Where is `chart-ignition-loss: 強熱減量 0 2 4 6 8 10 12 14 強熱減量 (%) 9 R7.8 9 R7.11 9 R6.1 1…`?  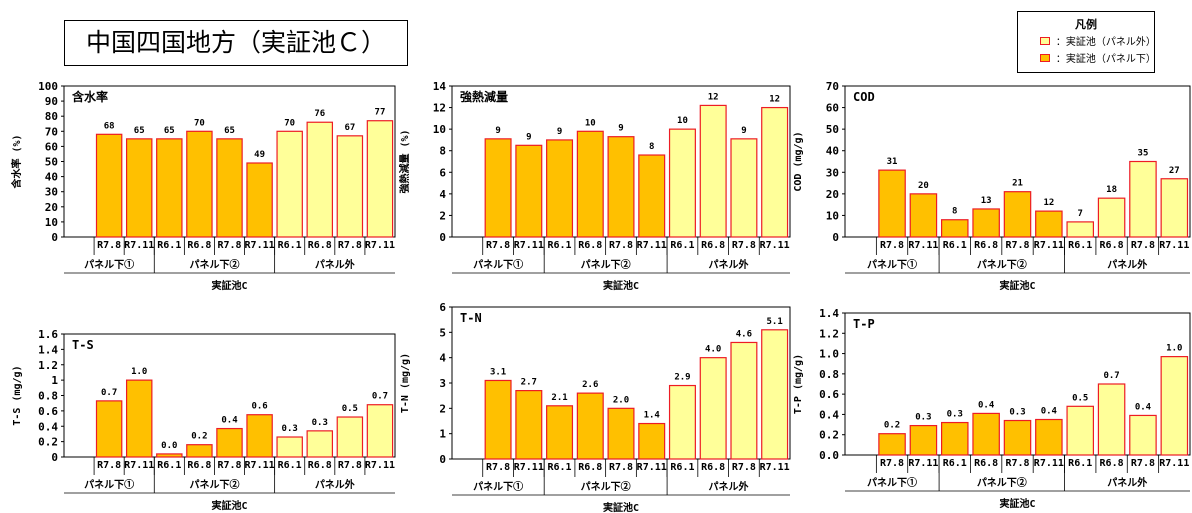
chart-ignition-loss: 強熱減量 0 2 4 6 8 10 12 14 強熱減量 (%) 9 R7.8 9 R7.11 9 R6.1 1… is located at coordinates (594, 186).